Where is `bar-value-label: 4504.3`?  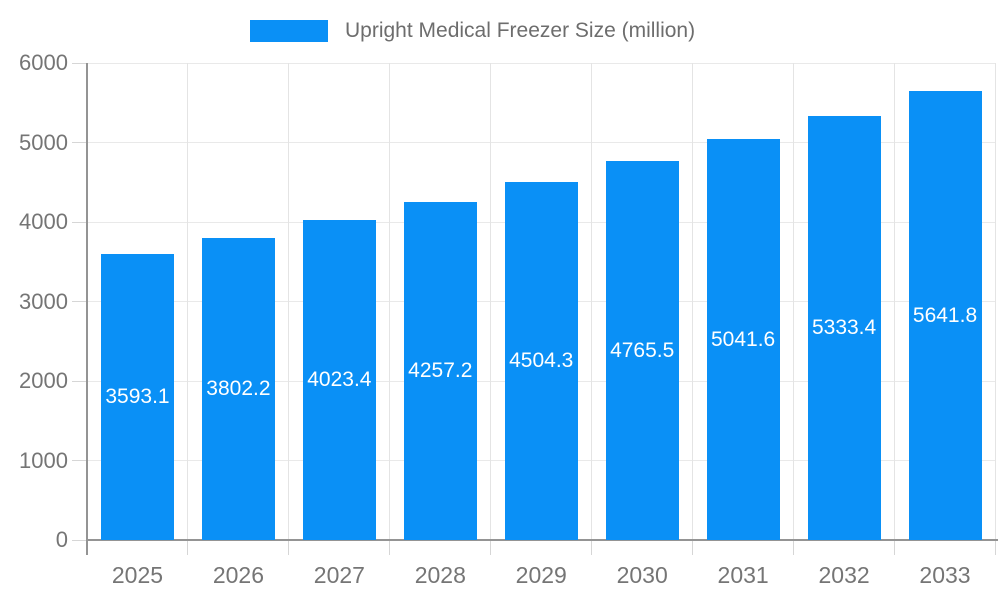 bar-value-label: 4504.3 is located at coordinates (541, 360).